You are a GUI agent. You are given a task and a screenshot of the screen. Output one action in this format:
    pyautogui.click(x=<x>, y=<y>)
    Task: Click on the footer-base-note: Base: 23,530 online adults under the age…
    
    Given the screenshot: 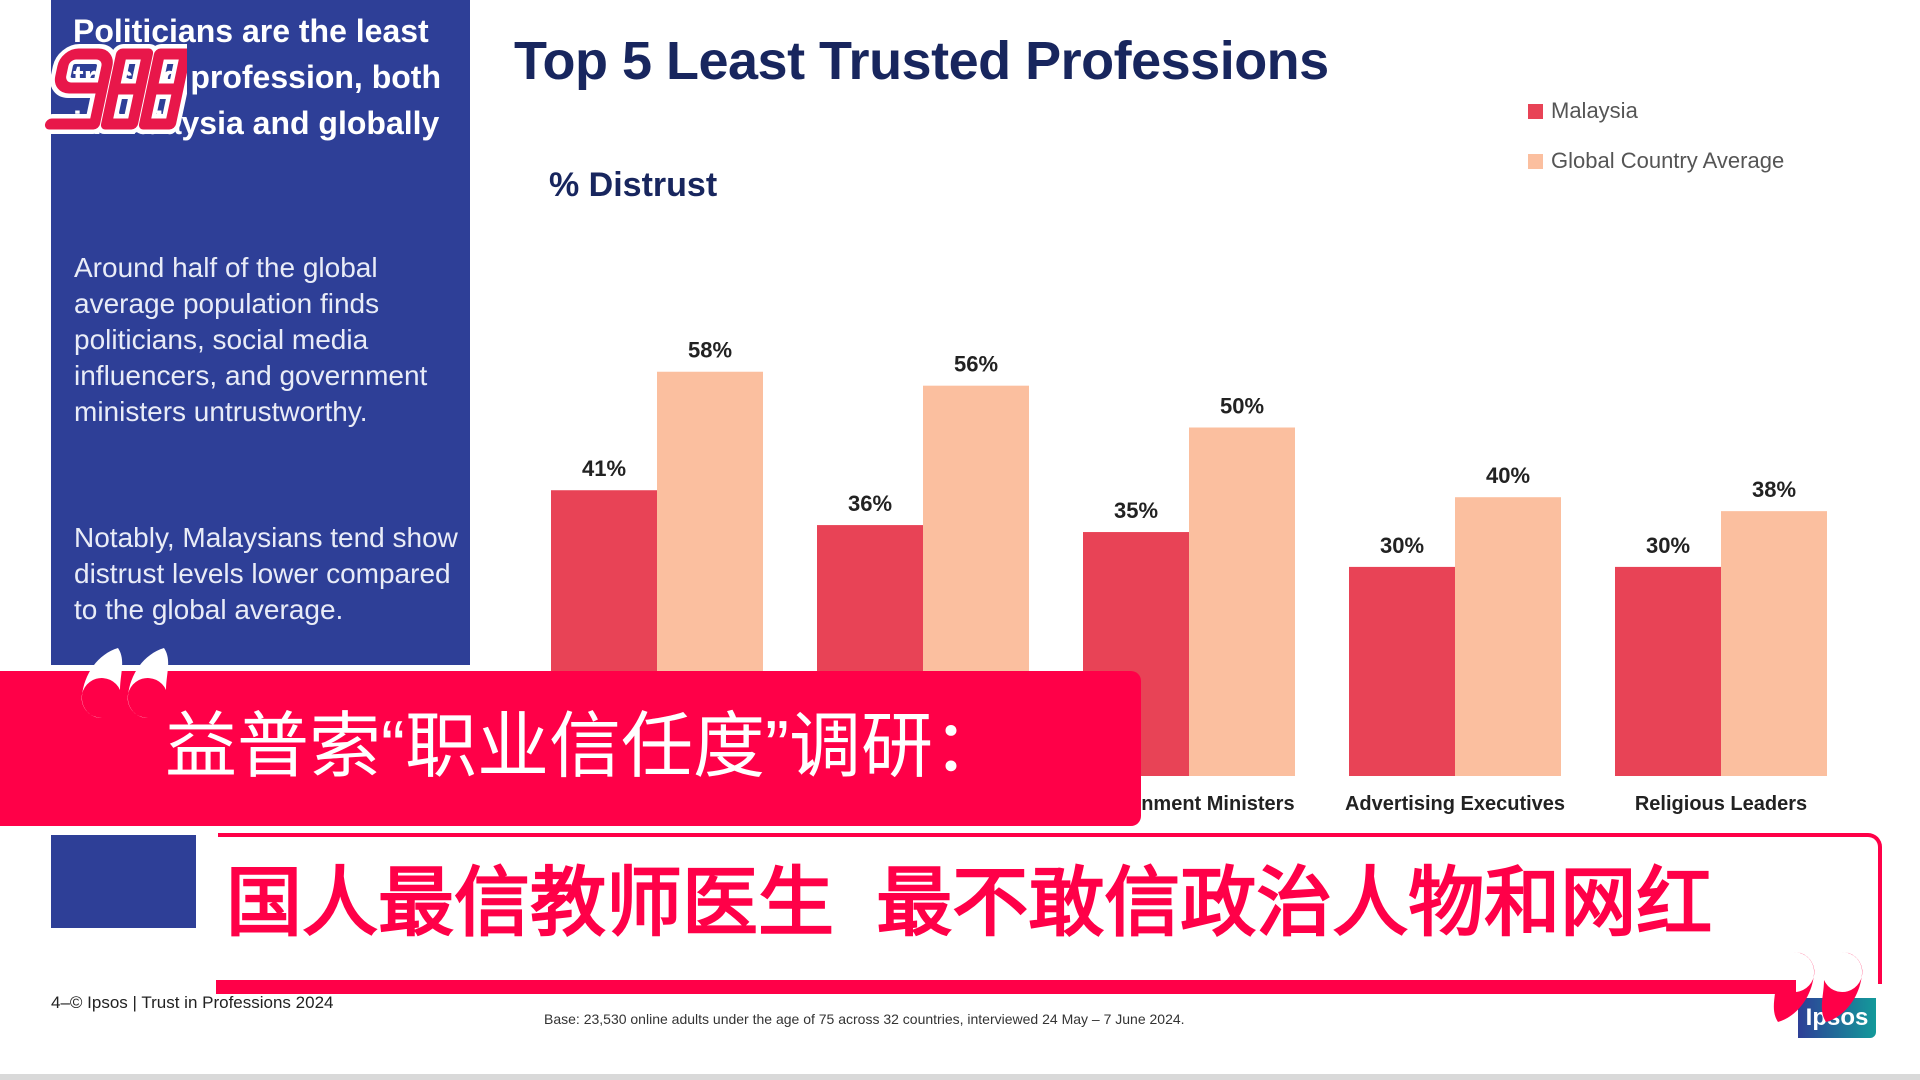 What is the action you would take?
    pyautogui.click(x=864, y=1019)
    